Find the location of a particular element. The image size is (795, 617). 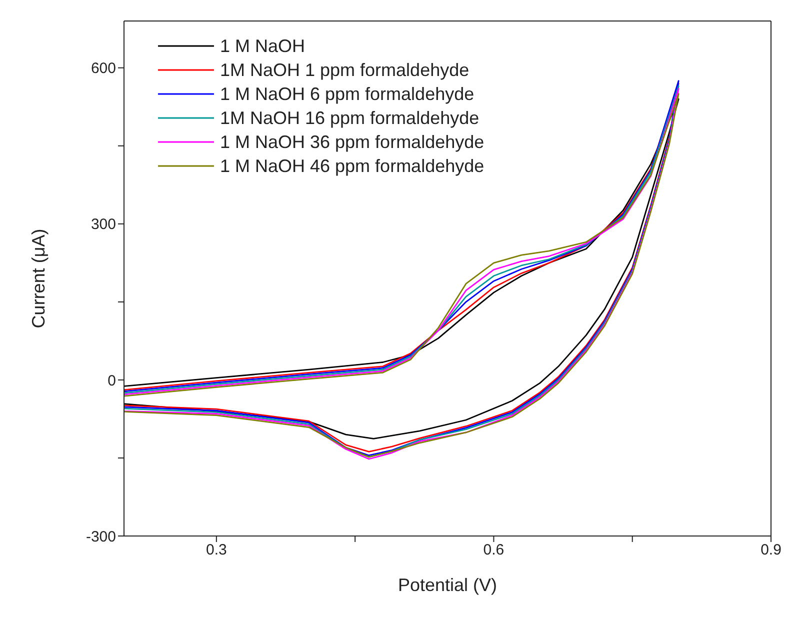

legend-label: 1 M NaOH 36 ppm formaldehyde is located at coordinates (352, 142).